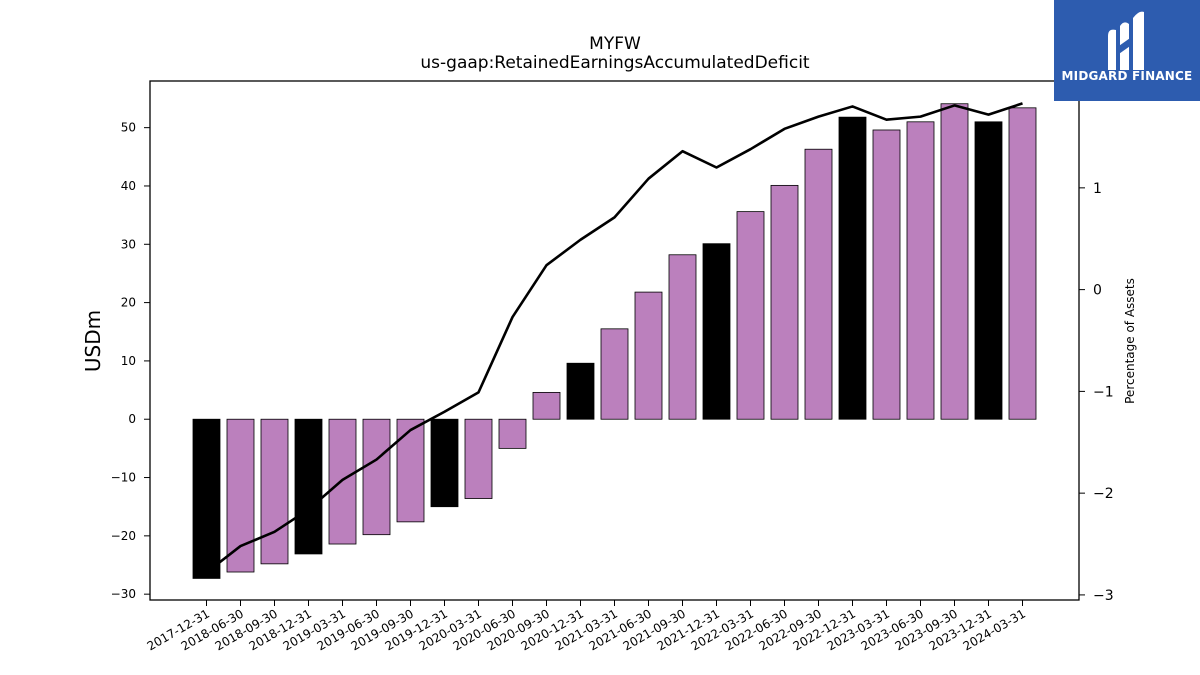 Image resolution: width=1200 pixels, height=675 pixels. I want to click on y-tick-label: 20, so click(128, 303).